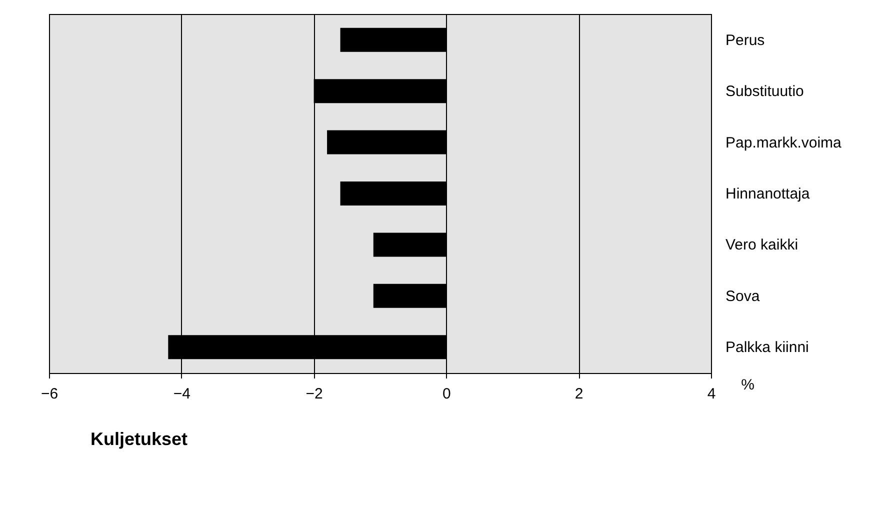  What do you see at coordinates (139, 439) in the screenshot?
I see `text: Kuljetukset` at bounding box center [139, 439].